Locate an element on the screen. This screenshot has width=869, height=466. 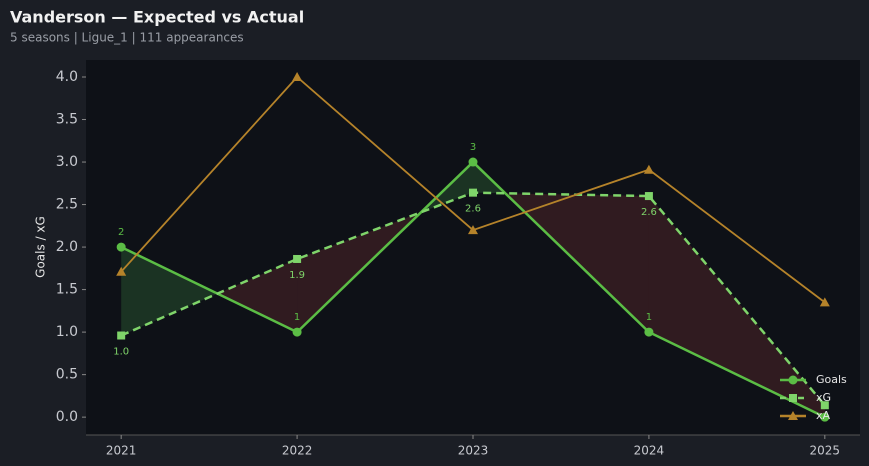
x-tick-label: 2021 is located at coordinates (121, 451).